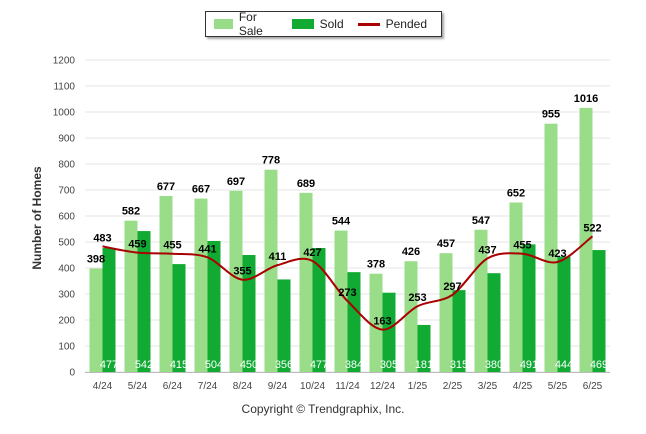 This screenshot has width=646, height=434. I want to click on data-label-pended: 253, so click(417, 298).